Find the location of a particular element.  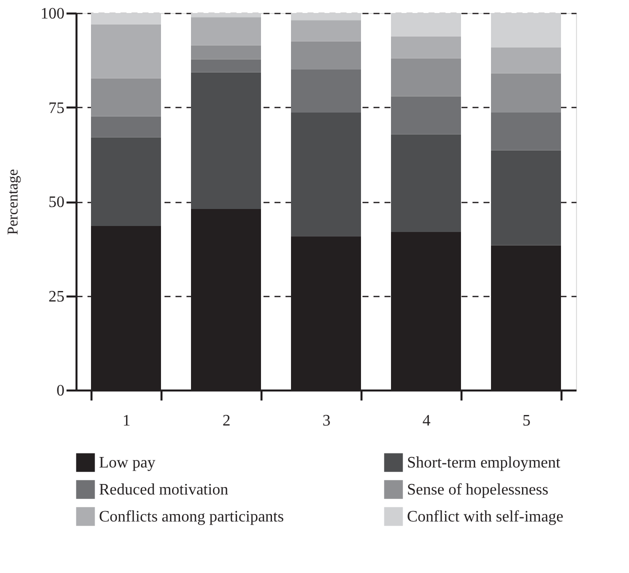

y-tick-label: 75 is located at coordinates (56, 108).